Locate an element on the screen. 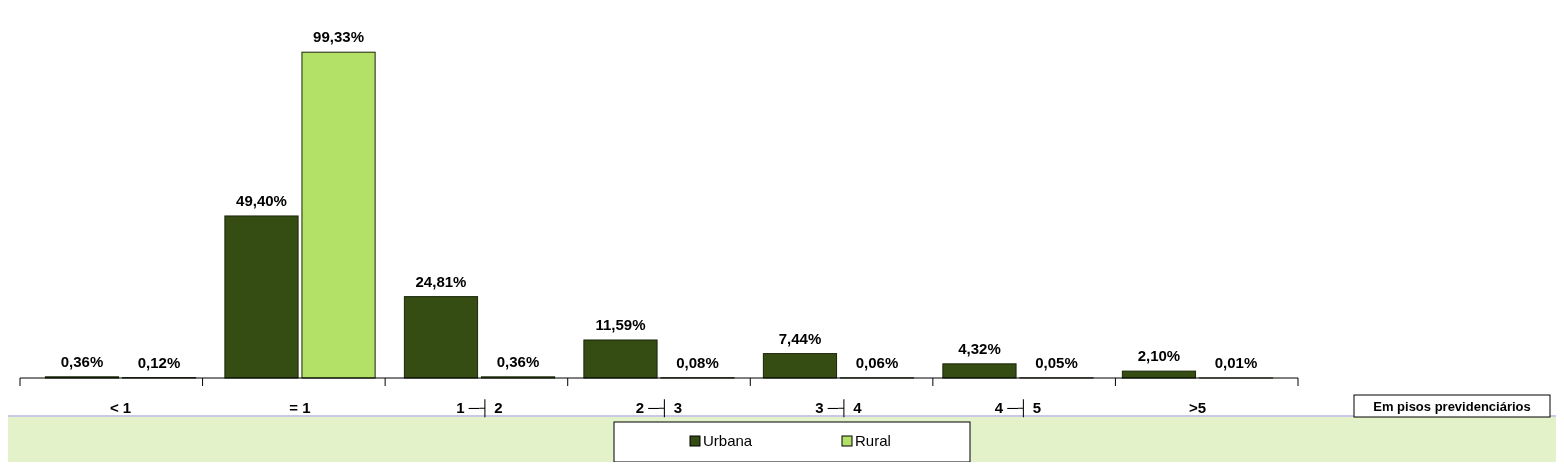 Image resolution: width=1564 pixels, height=470 pixels. data-label: 4,32% is located at coordinates (979, 348).